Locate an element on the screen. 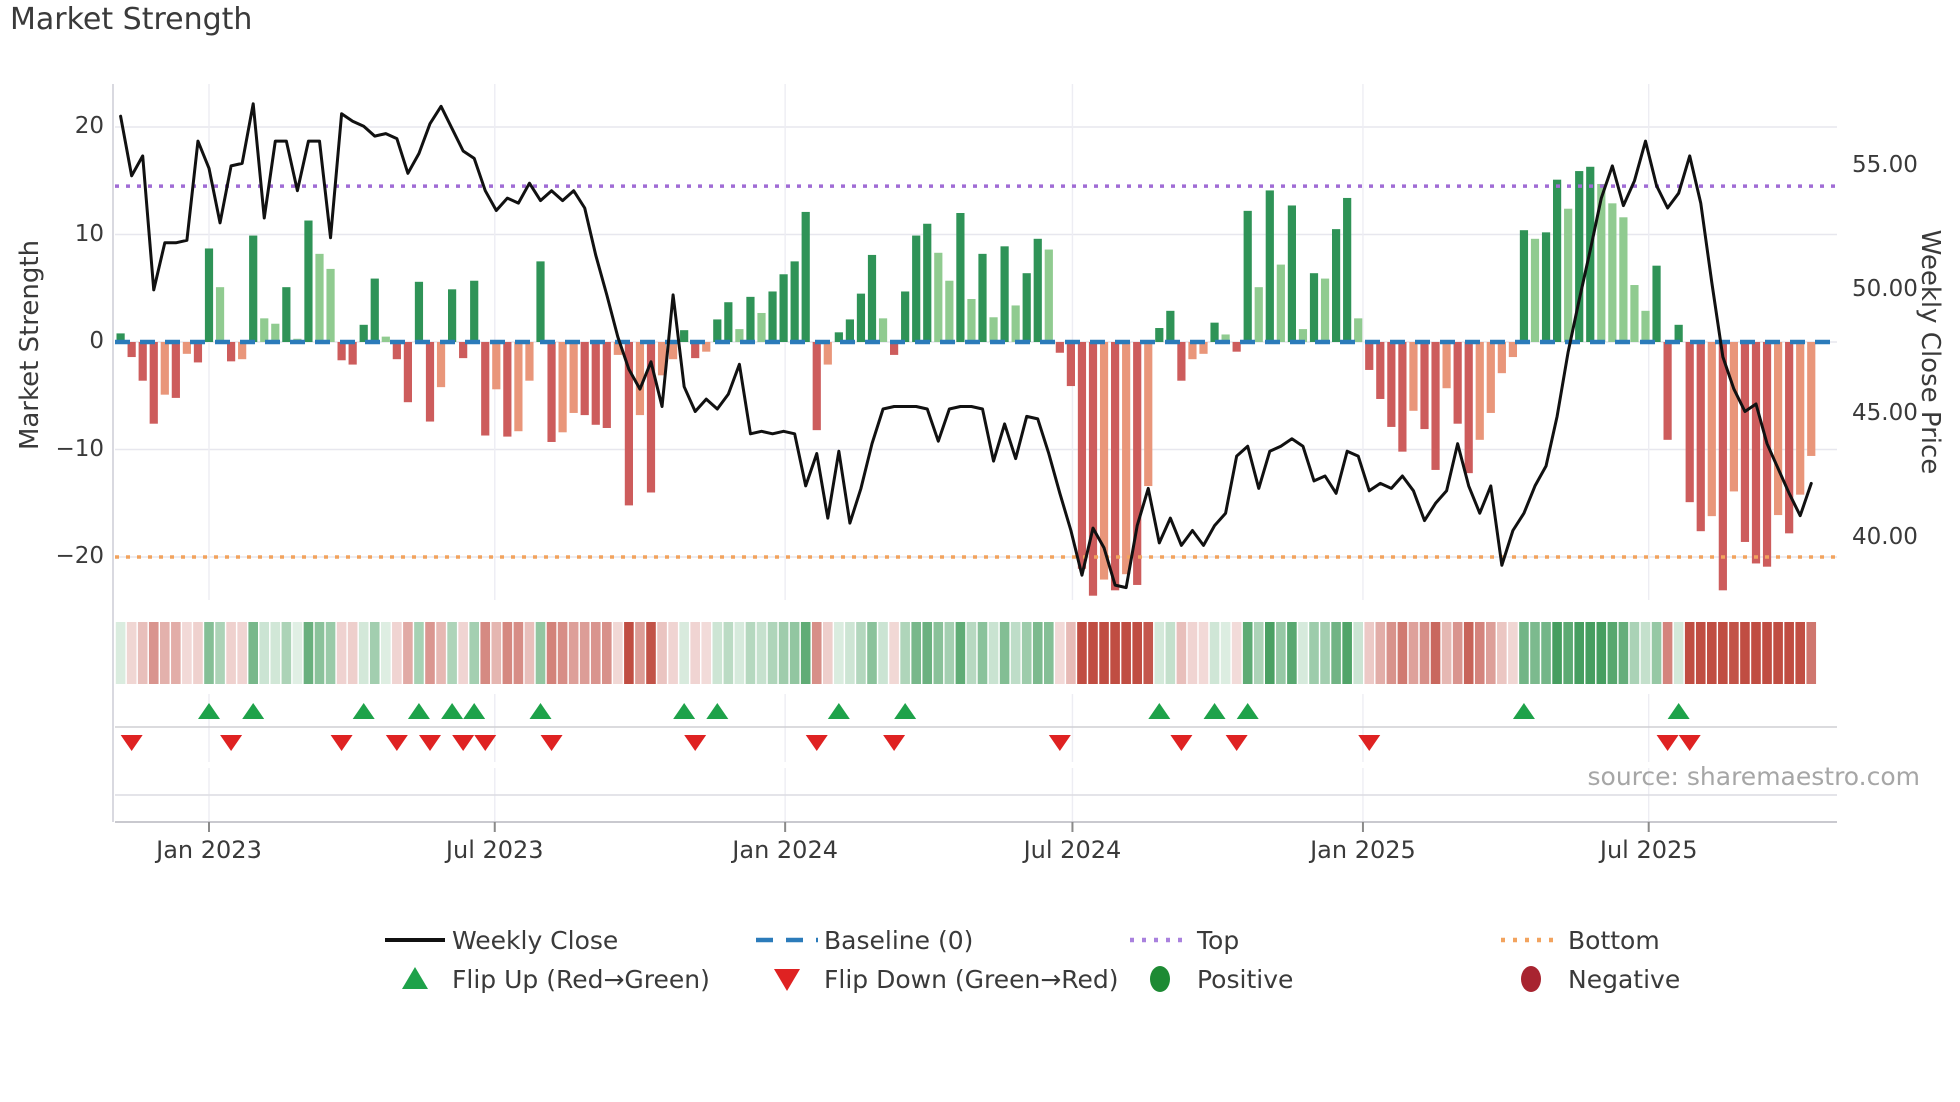 This screenshot has height=1102, width=1960. y-right-tick-label: 40.00 is located at coordinates (1885, 536).